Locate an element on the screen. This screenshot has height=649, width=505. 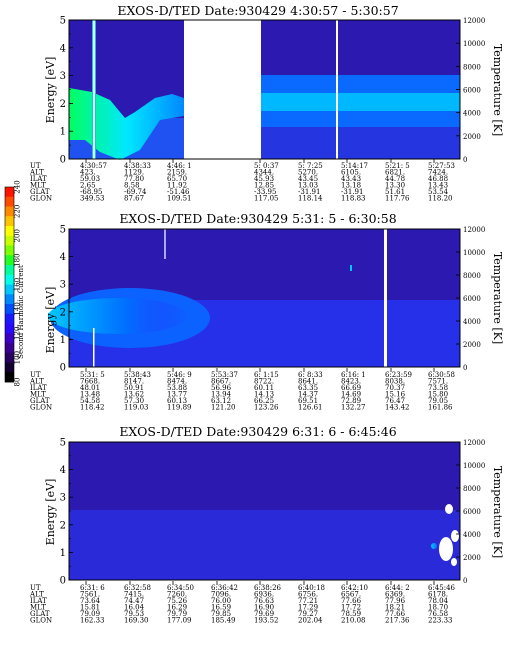
info-row-value: 63.12 is located at coordinates (221, 401).